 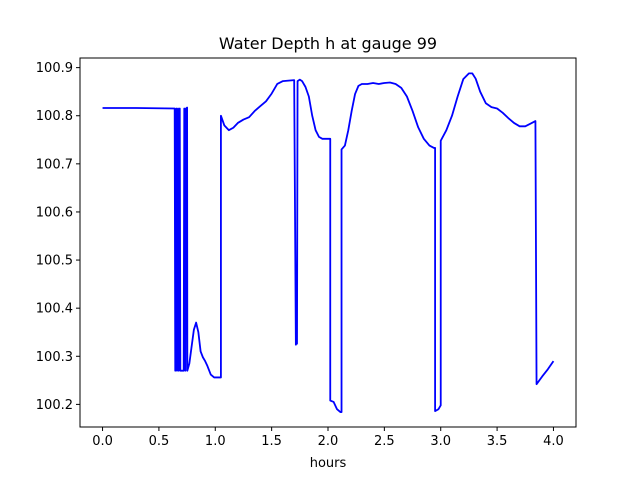 I want to click on y-tick-label: 100.3, so click(x=54, y=357).